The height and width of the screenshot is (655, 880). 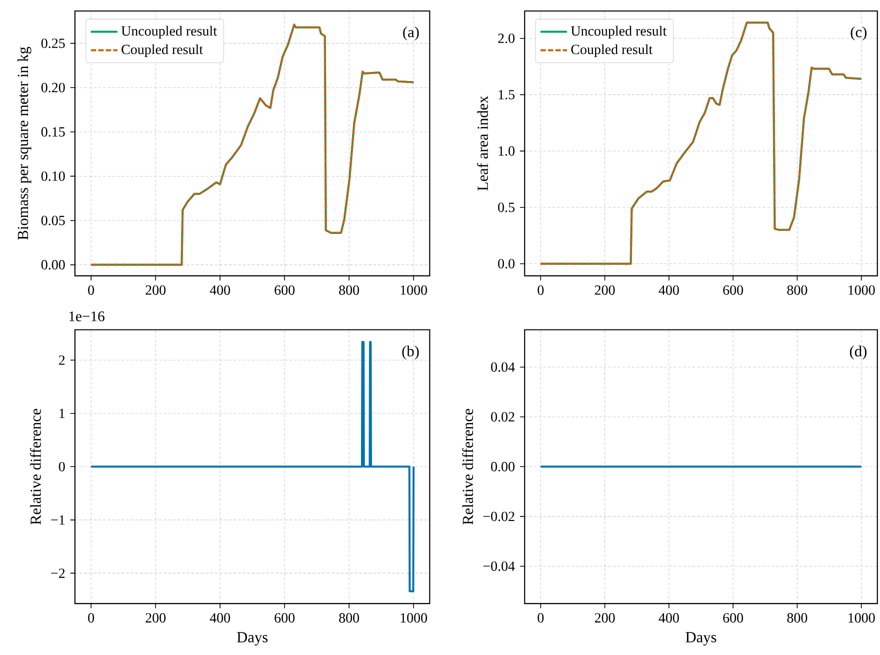 I want to click on y-tick-label: 0.5, so click(x=506, y=207).